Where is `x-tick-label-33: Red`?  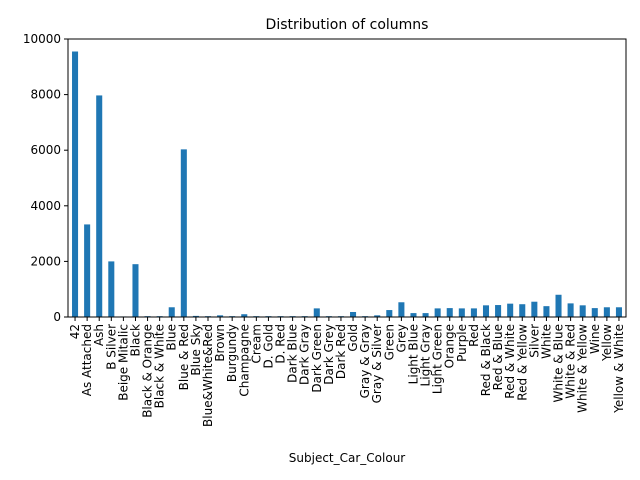
x-tick-label-33: Red is located at coordinates (474, 335).